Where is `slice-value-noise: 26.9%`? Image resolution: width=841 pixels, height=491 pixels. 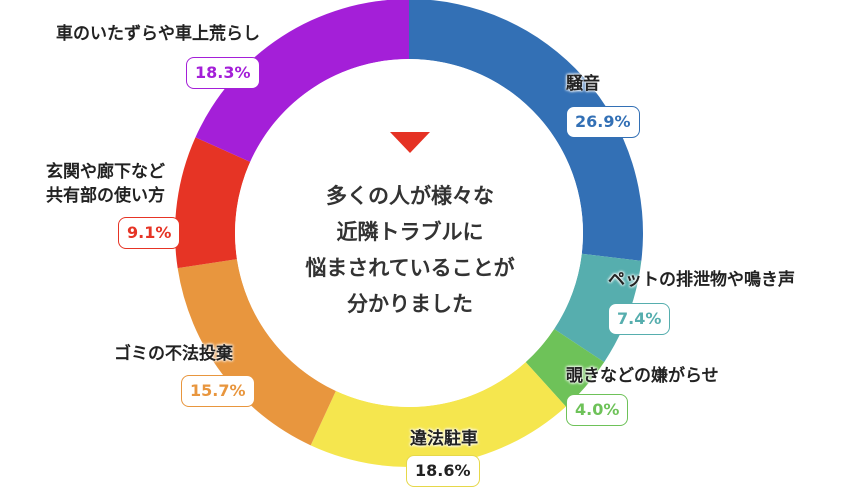 slice-value-noise: 26.9% is located at coordinates (603, 122).